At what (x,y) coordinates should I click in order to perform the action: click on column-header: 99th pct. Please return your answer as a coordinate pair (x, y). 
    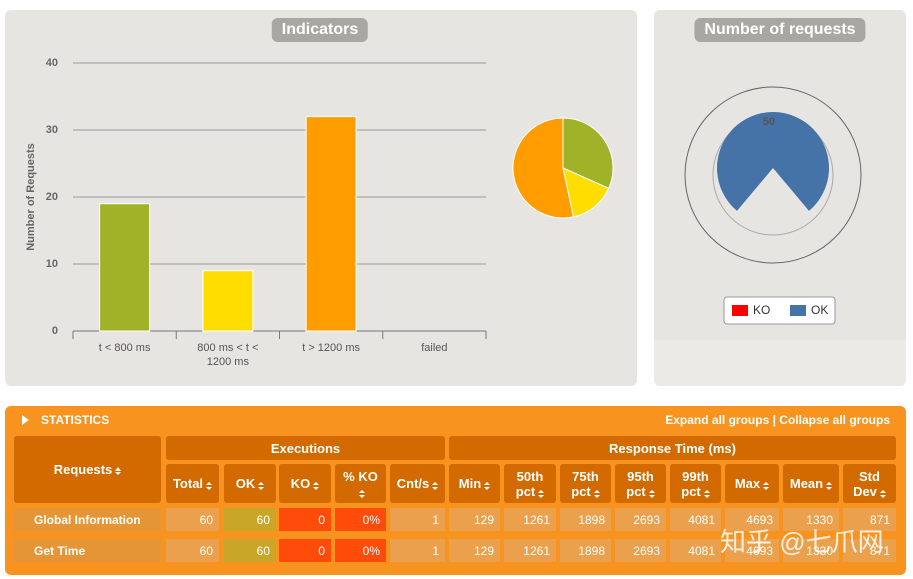
    Looking at the image, I should click on (695, 483).